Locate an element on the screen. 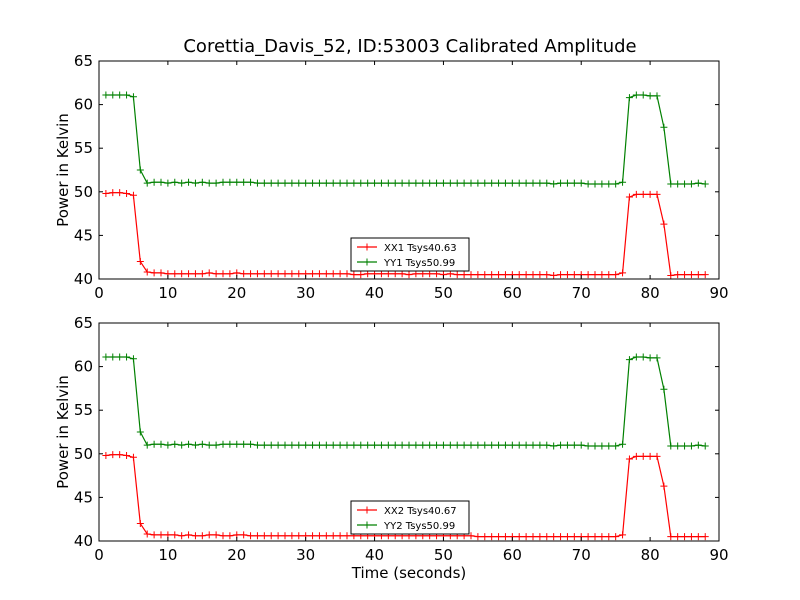 The width and height of the screenshot is (800, 600). y-tick-label: 50 is located at coordinates (83, 192).